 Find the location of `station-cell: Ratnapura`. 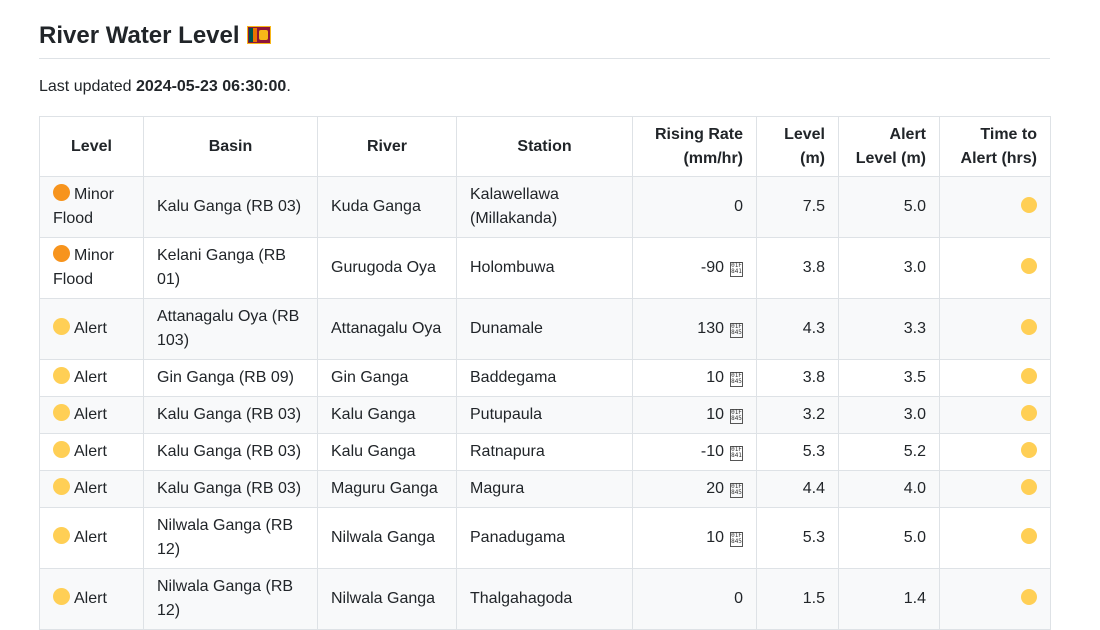

station-cell: Ratnapura is located at coordinates (544, 452).